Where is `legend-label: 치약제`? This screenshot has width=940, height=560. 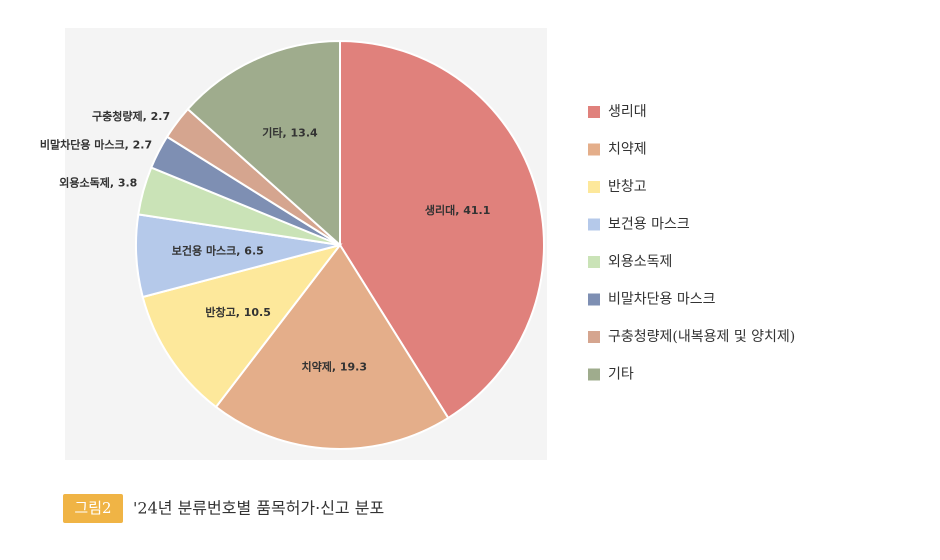
legend-label: 치약제 is located at coordinates (627, 150).